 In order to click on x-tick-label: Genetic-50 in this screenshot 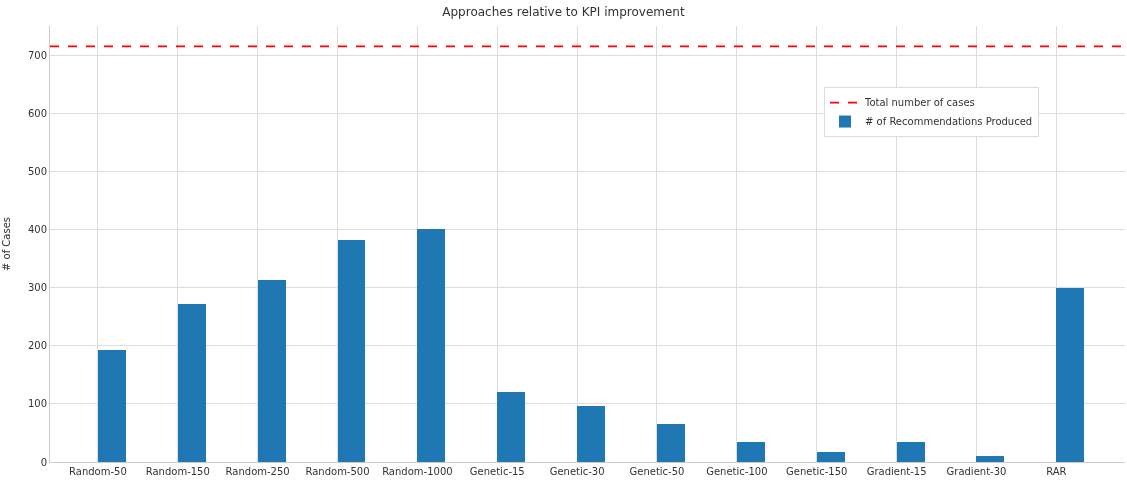, I will do `click(657, 471)`.